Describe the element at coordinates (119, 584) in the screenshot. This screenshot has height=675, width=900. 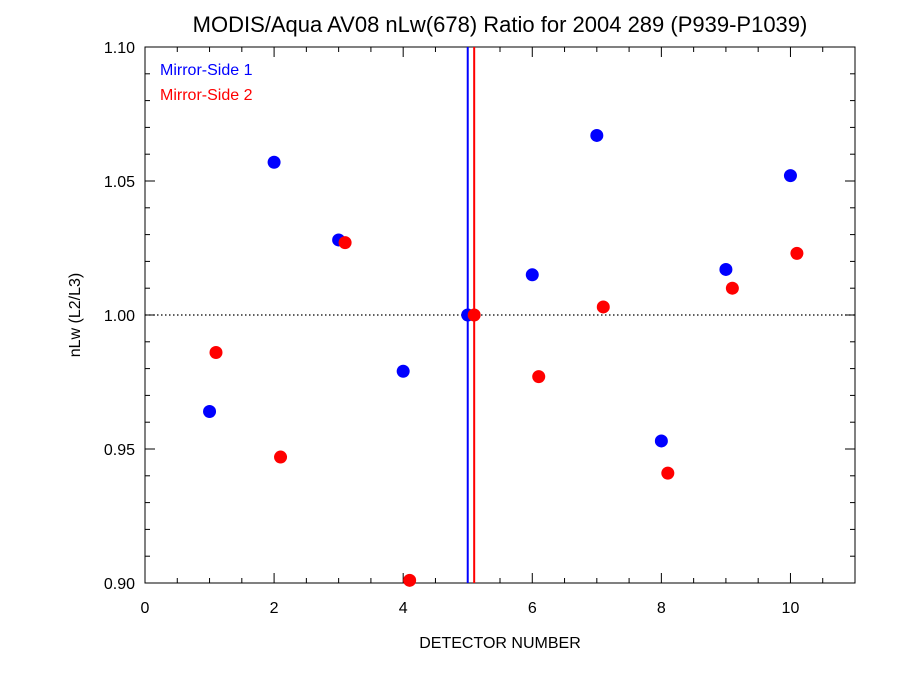
I see `y-tick-label: 0.90` at that location.